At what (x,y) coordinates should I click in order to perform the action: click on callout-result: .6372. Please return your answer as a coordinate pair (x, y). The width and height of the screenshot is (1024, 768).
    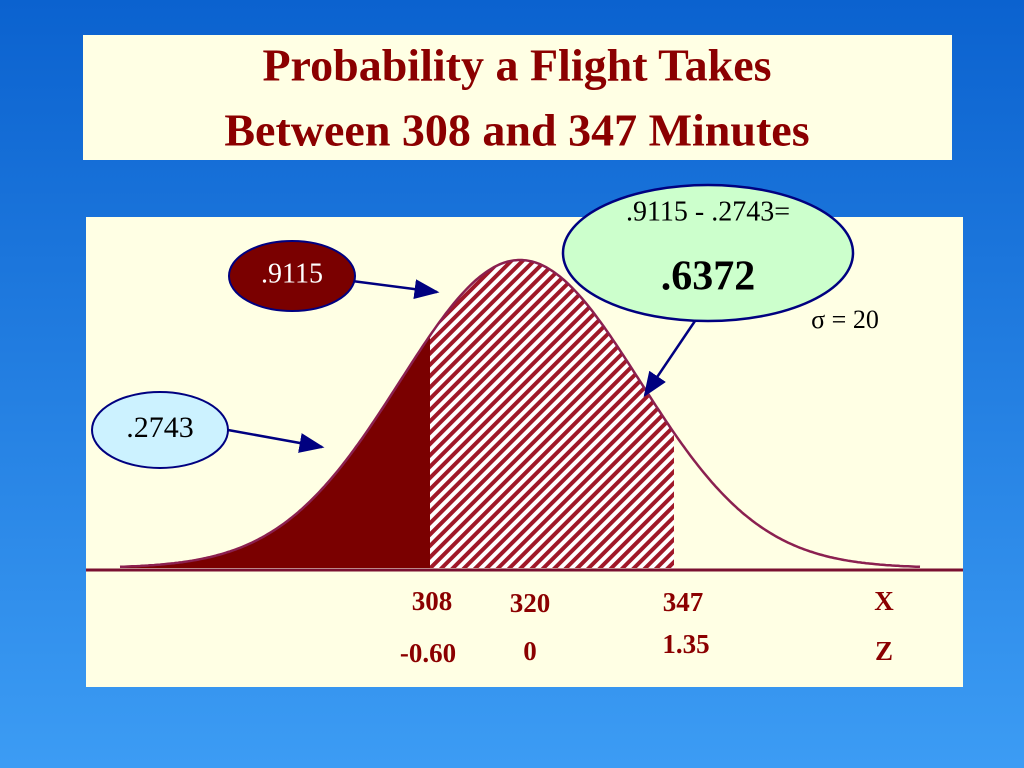
    Looking at the image, I should click on (708, 277).